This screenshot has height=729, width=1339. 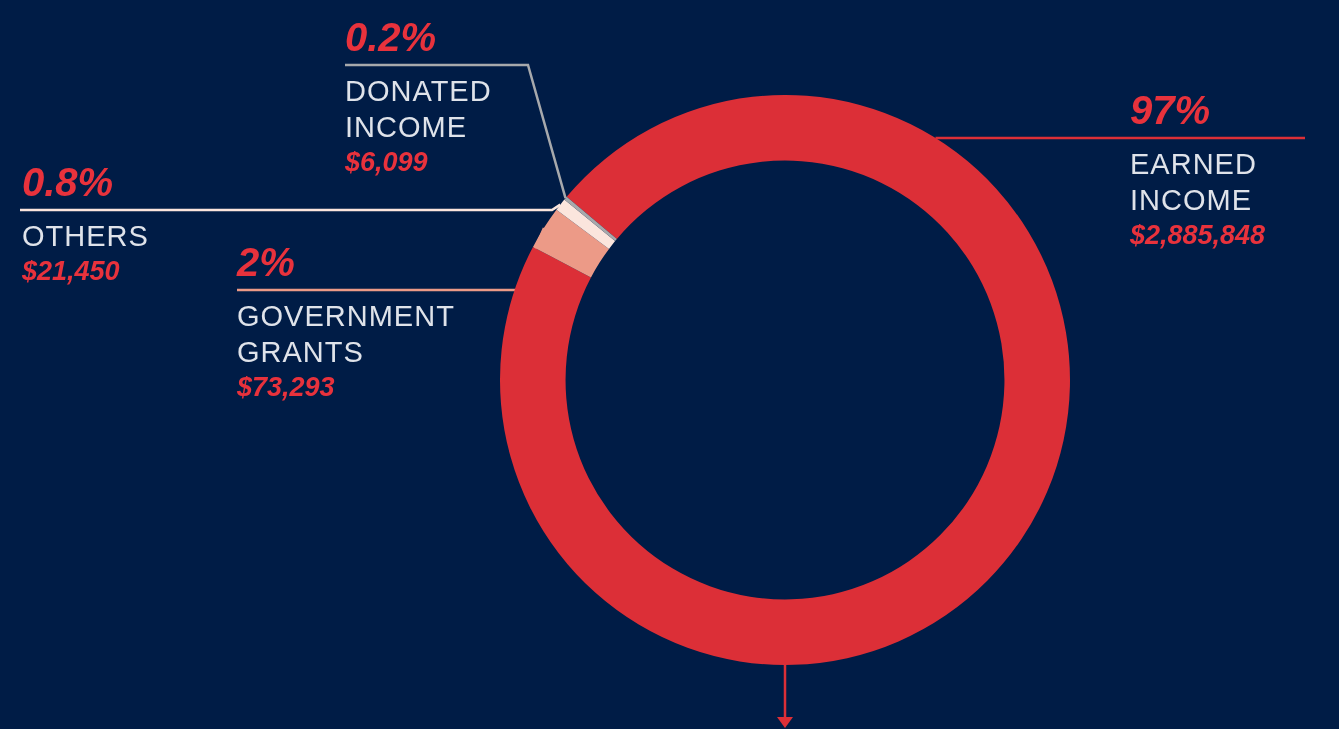 What do you see at coordinates (68, 182) in the screenshot?
I see `text: 0.8%` at bounding box center [68, 182].